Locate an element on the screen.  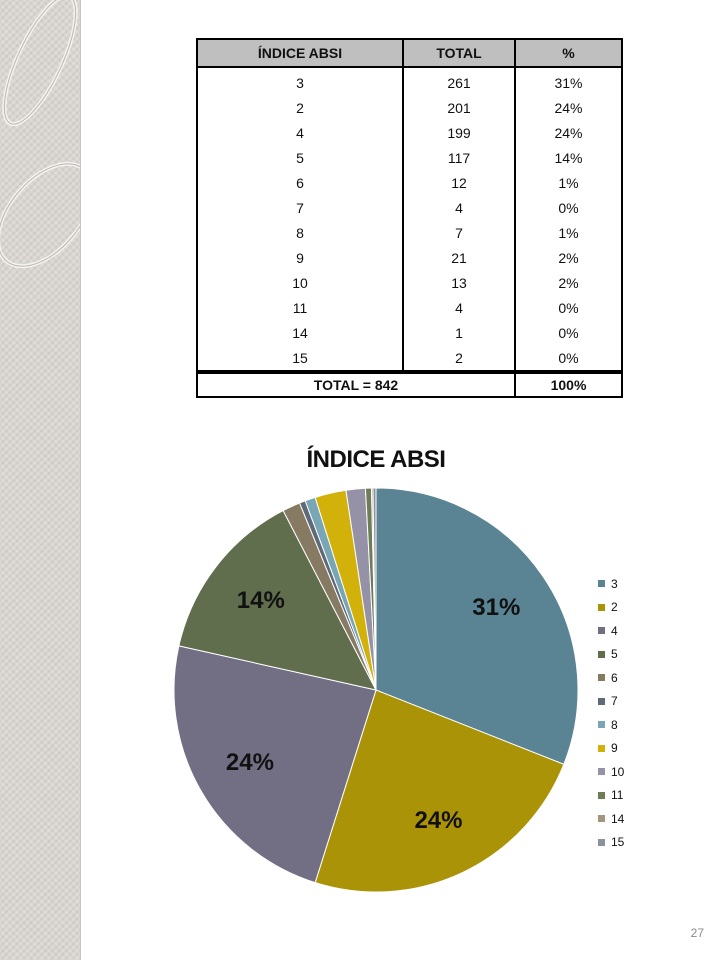
legend-label: 5 is located at coordinates (614, 654).